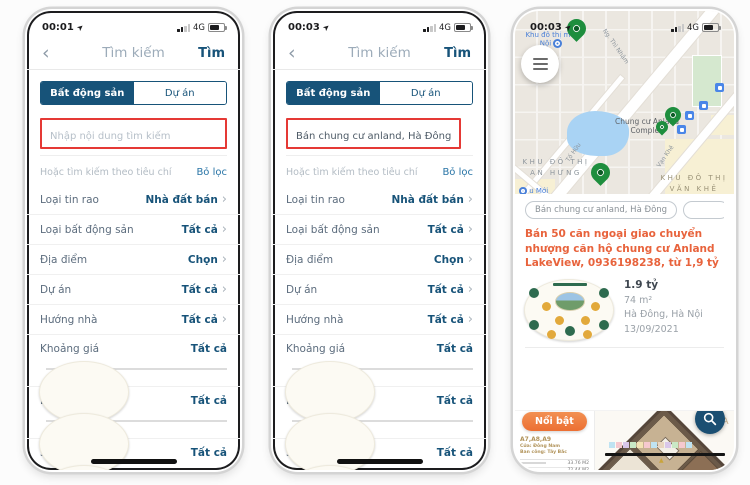 This screenshot has width=750, height=485. I want to click on search-chip: Bán chung cư anland, Hà Đông, so click(601, 210).